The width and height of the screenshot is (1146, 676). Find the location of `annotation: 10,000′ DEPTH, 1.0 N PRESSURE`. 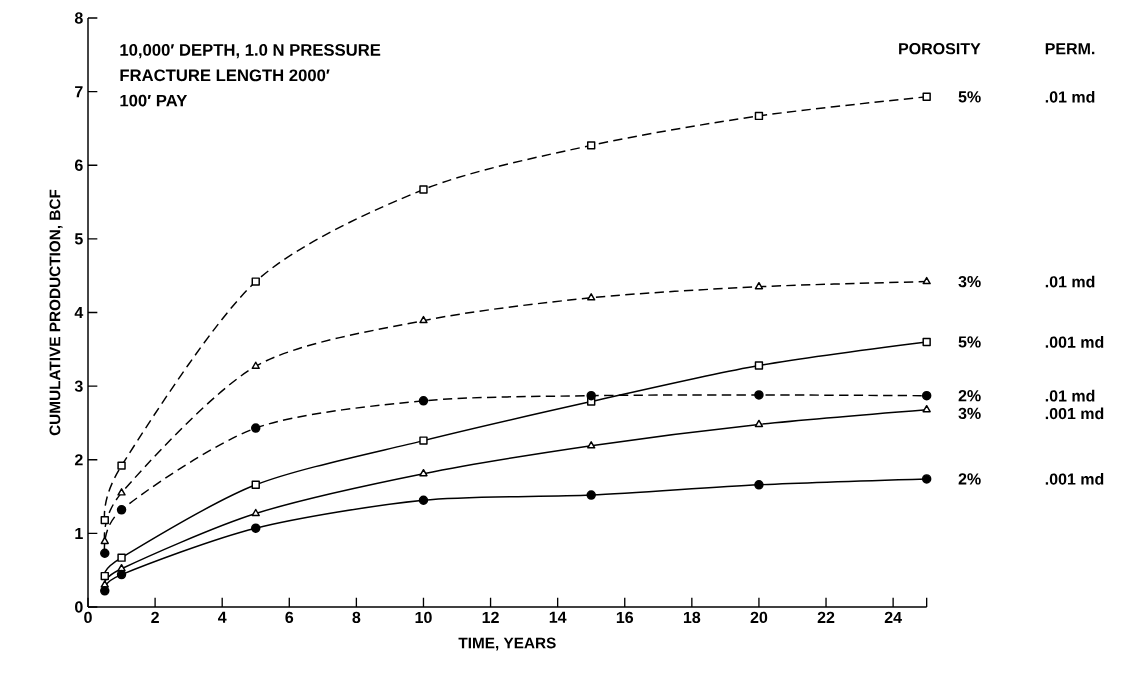

annotation: 10,000′ DEPTH, 1.0 N PRESSURE is located at coordinates (250, 51).